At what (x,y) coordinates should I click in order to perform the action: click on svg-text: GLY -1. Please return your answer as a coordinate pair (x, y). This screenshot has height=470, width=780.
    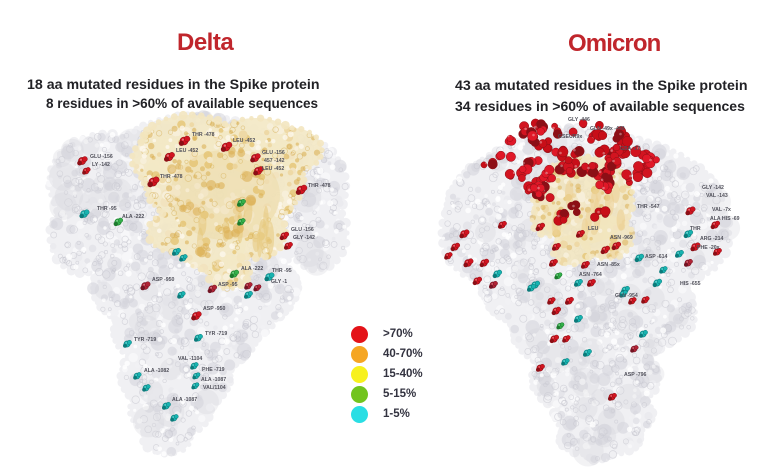
    Looking at the image, I should click on (279, 282).